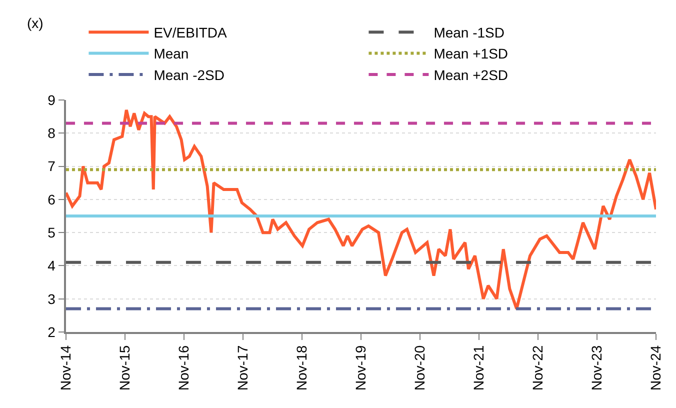 The image size is (676, 408). What do you see at coordinates (596, 367) in the screenshot?
I see `x-tick-label: Nov-23` at bounding box center [596, 367].